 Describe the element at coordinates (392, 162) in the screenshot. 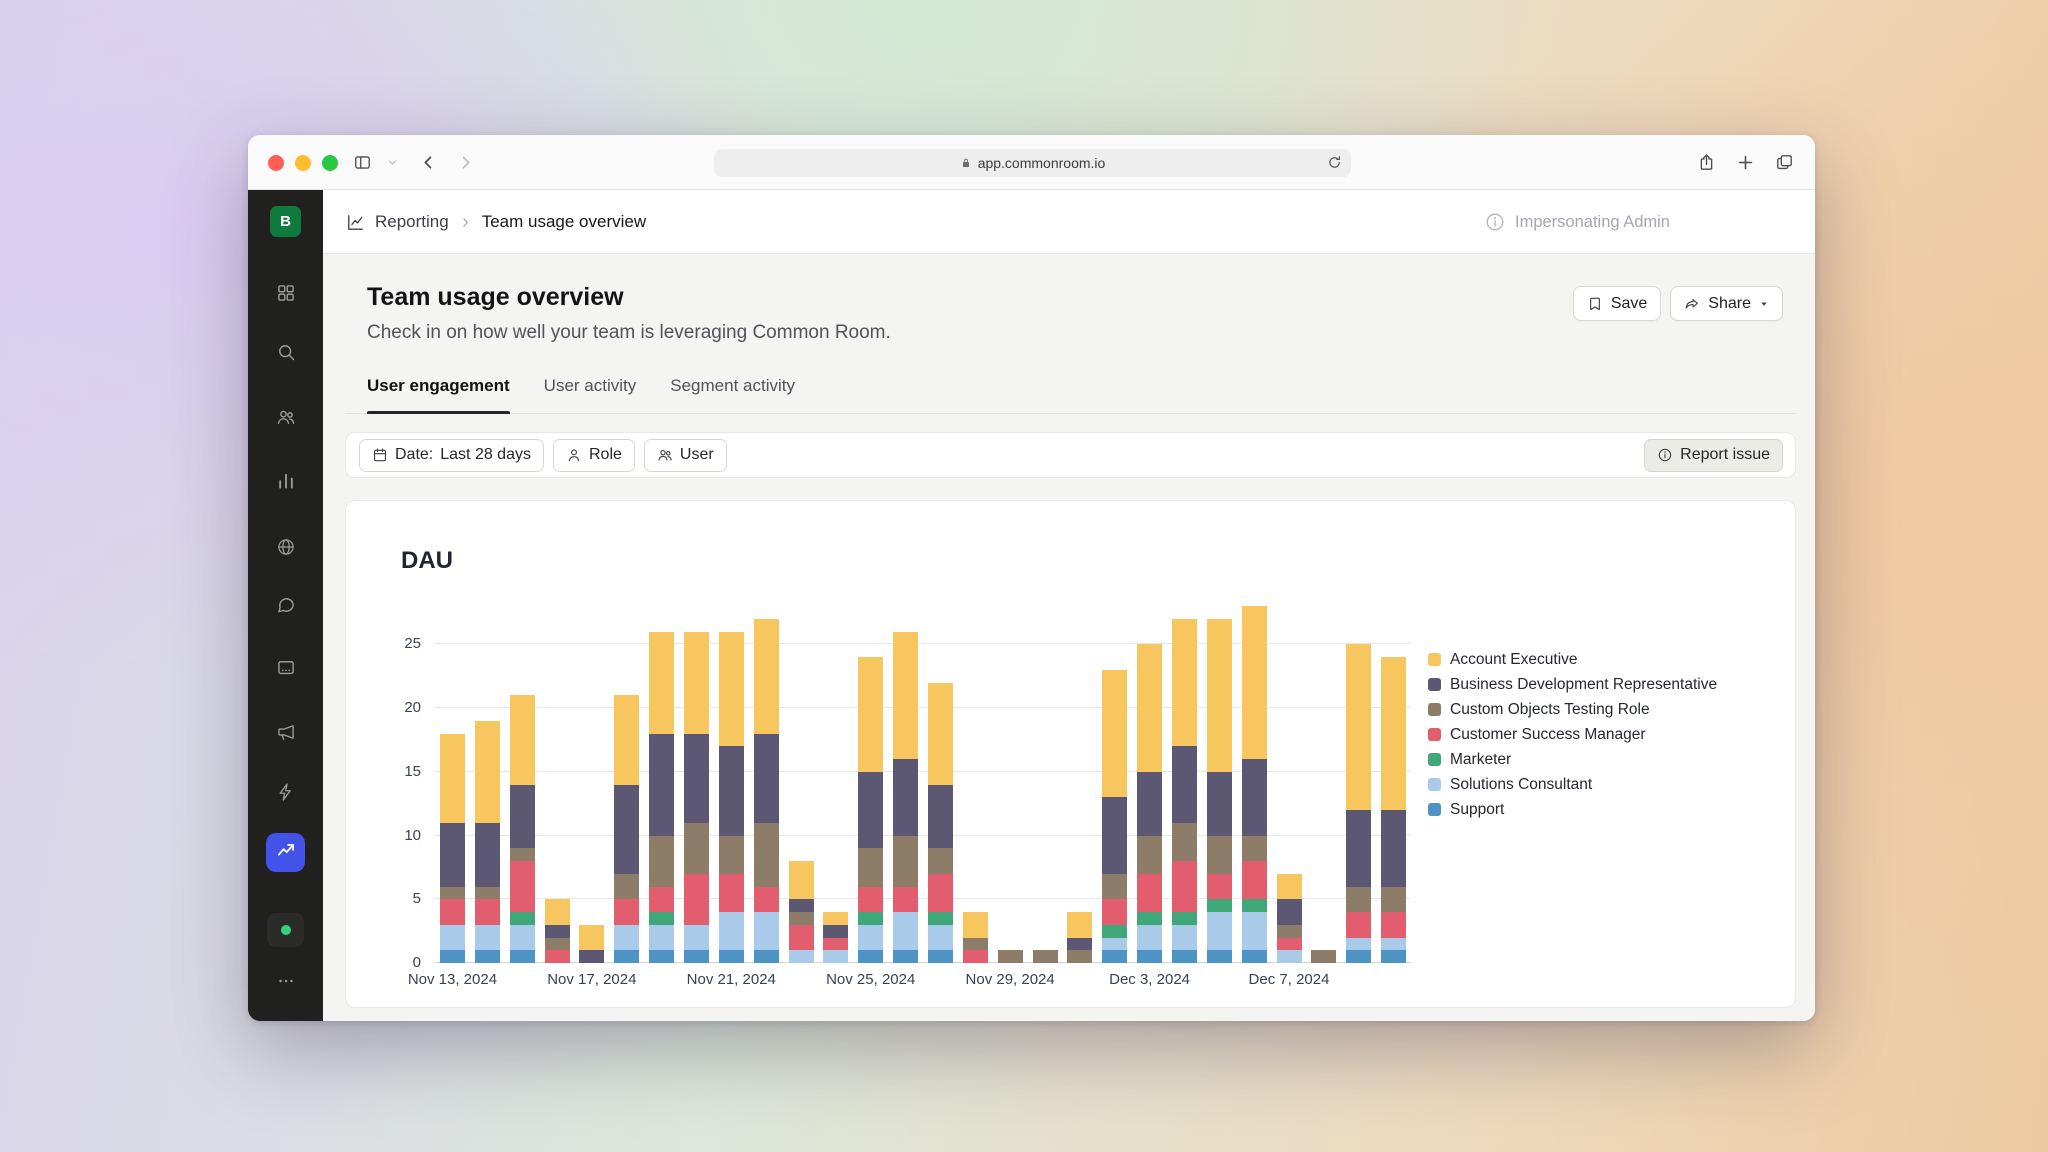

I see `chevron-down-icon` at that location.